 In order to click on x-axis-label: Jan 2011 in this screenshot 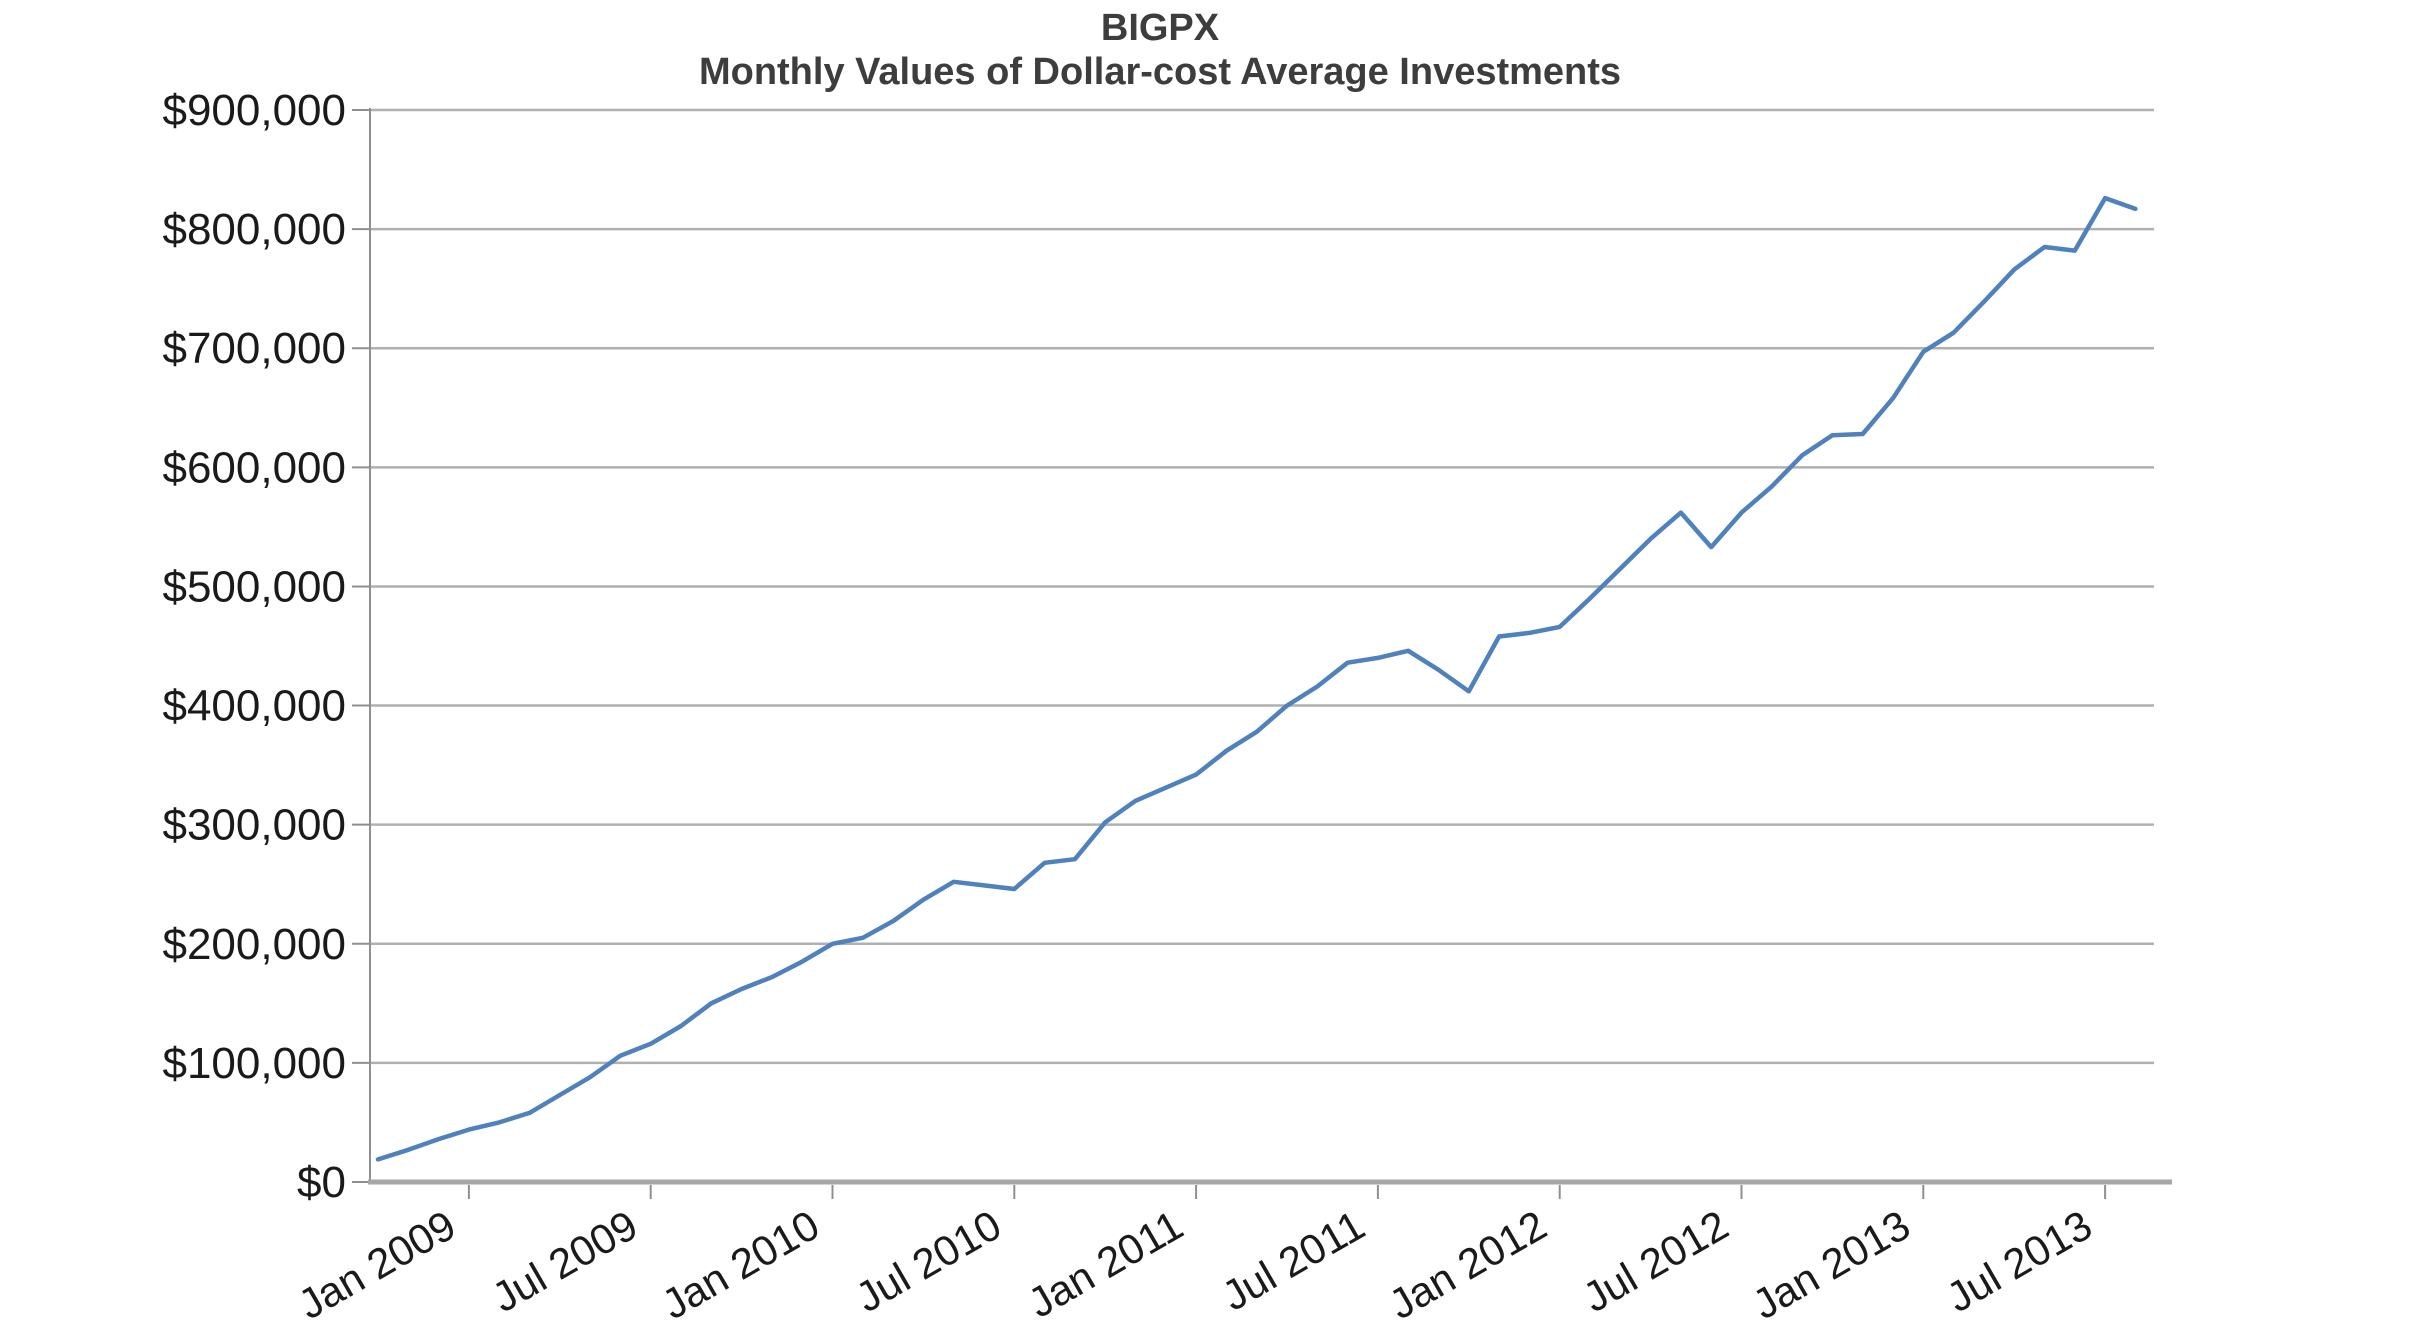, I will do `click(1105, 1264)`.